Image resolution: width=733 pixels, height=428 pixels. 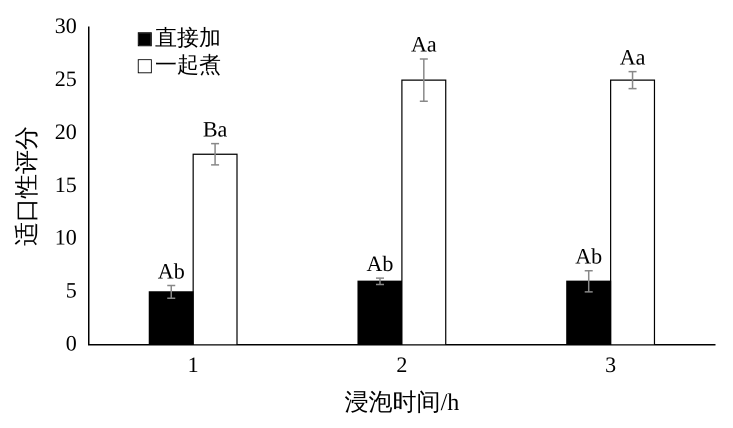 What do you see at coordinates (193, 364) in the screenshot?
I see `x-tick-label: 1` at bounding box center [193, 364].